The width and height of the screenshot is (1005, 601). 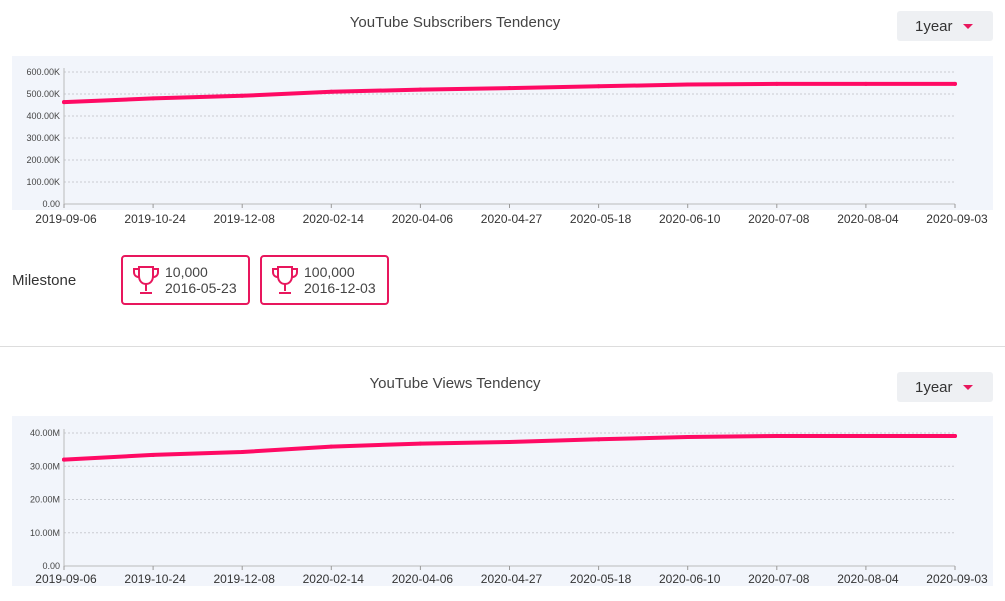 I want to click on y-tick-label: 200.00K, so click(x=43, y=160).